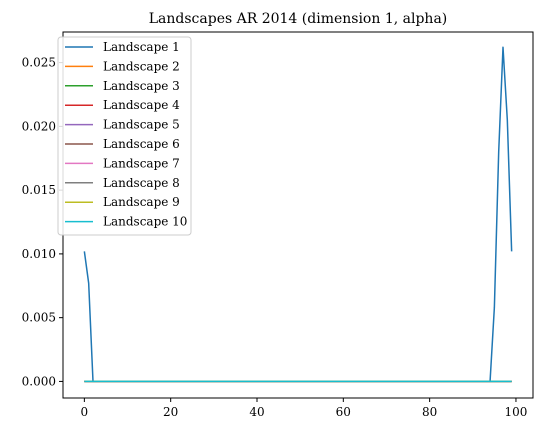 This screenshot has height=432, width=557. I want to click on x-tick-label: 80, so click(429, 412).